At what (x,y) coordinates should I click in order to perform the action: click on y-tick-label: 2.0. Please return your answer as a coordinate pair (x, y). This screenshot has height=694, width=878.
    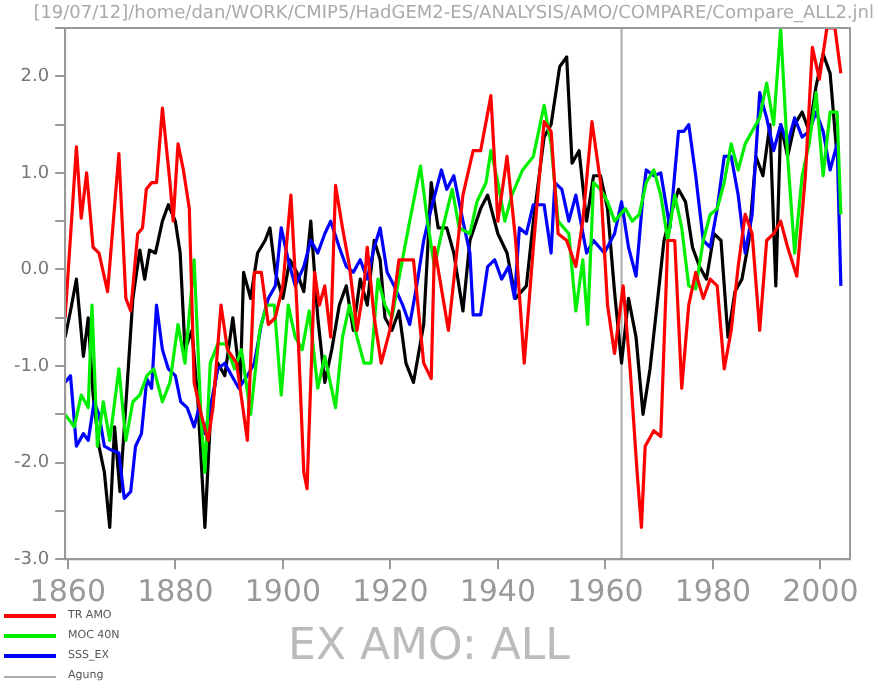
    Looking at the image, I should click on (35, 76).